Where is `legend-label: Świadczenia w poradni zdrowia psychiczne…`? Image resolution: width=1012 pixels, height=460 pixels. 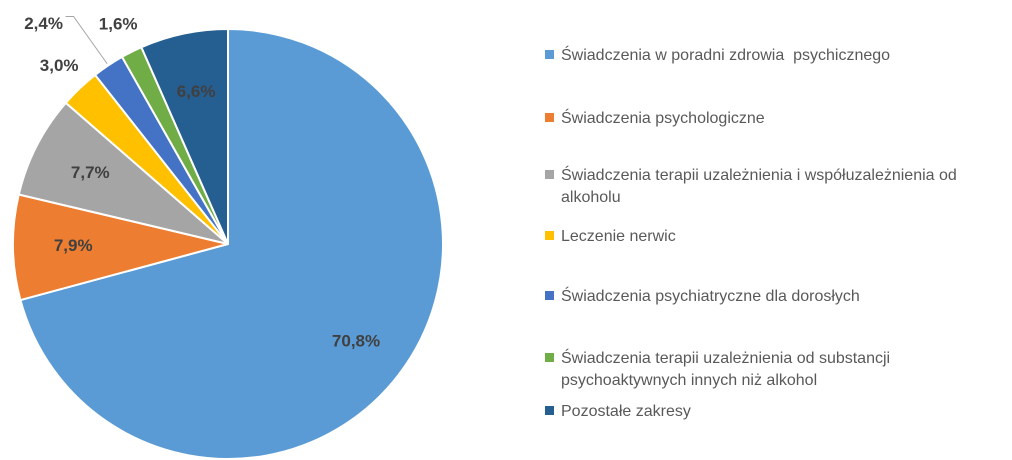 legend-label: Świadczenia w poradni zdrowia psychiczne… is located at coordinates (726, 55).